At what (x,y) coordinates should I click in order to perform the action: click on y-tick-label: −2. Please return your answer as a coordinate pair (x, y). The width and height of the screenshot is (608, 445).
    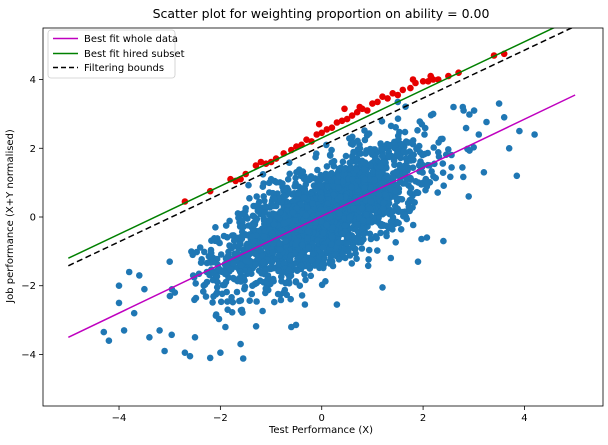
    Looking at the image, I should click on (28, 286).